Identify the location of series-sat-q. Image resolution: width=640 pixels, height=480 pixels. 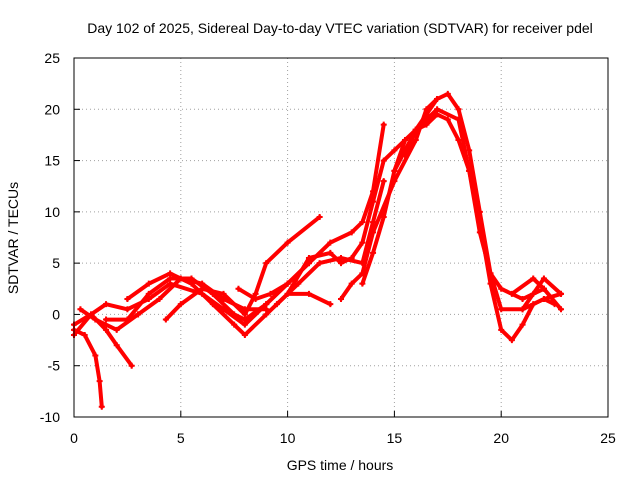
(542, 294).